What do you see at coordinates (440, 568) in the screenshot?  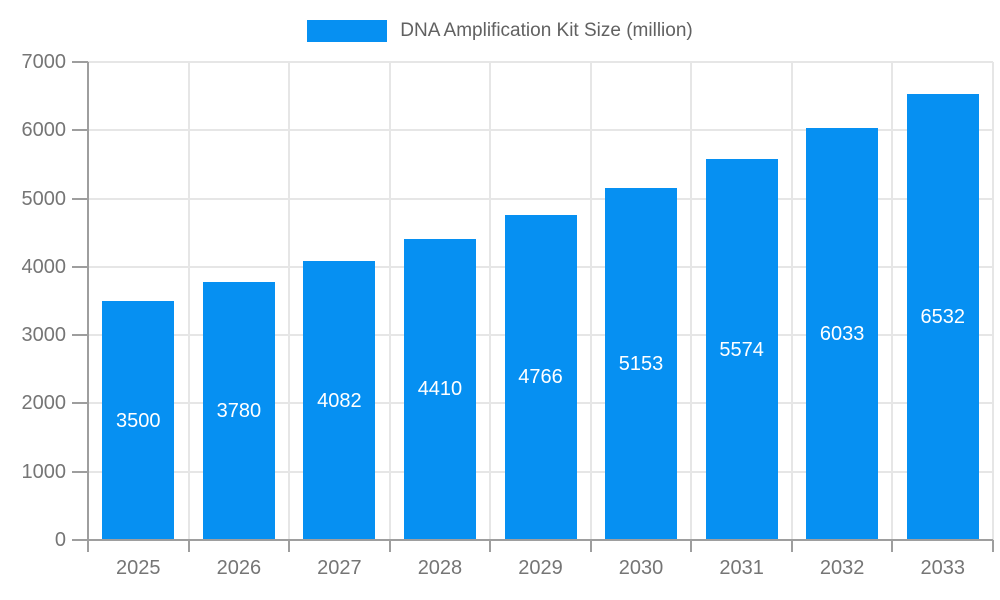 I see `x-tick-label: 2028` at bounding box center [440, 568].